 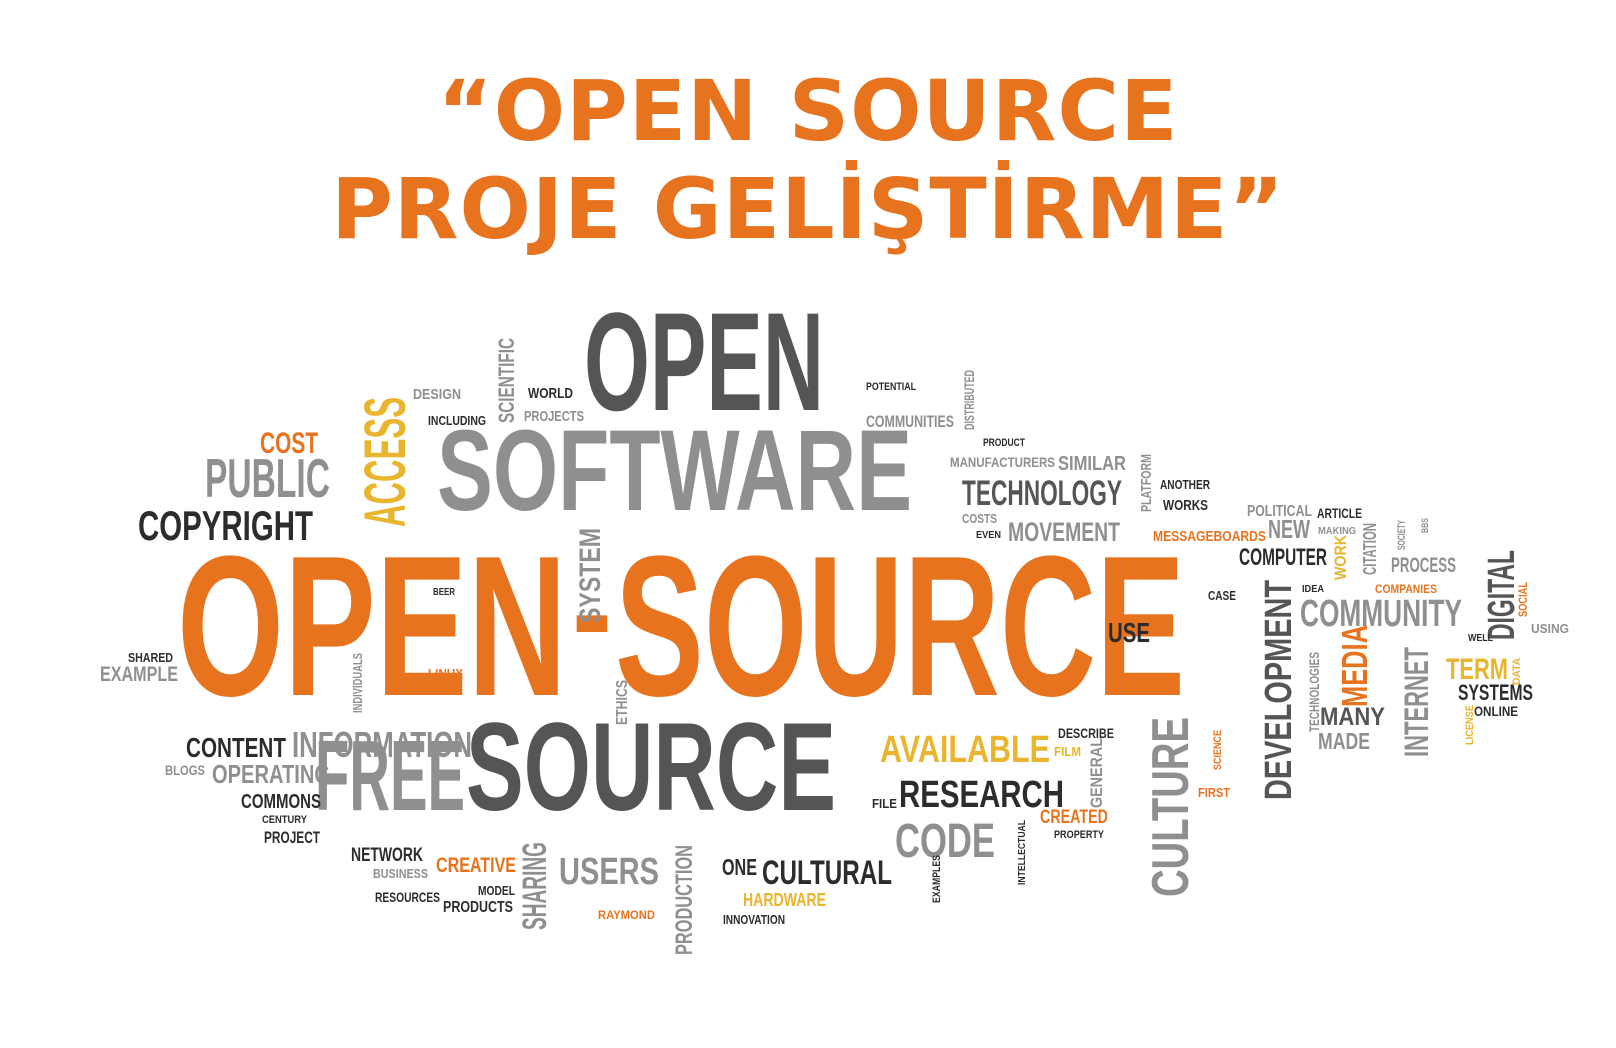 What do you see at coordinates (1402, 535) in the screenshot?
I see `word-society-38: SOCIETY` at bounding box center [1402, 535].